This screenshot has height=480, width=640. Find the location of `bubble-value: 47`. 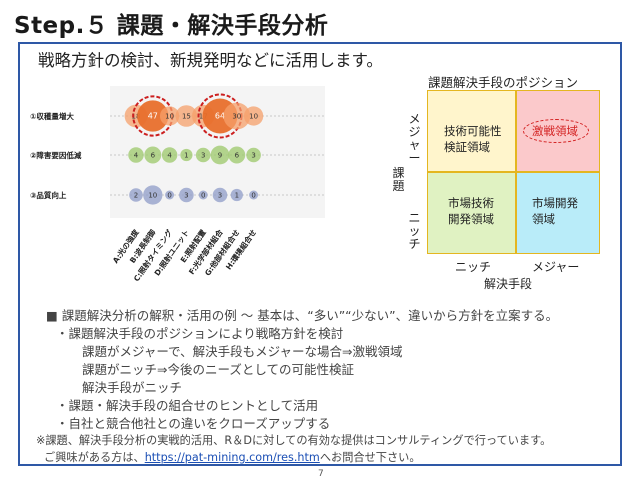

bubble-value: 47 is located at coordinates (153, 116).